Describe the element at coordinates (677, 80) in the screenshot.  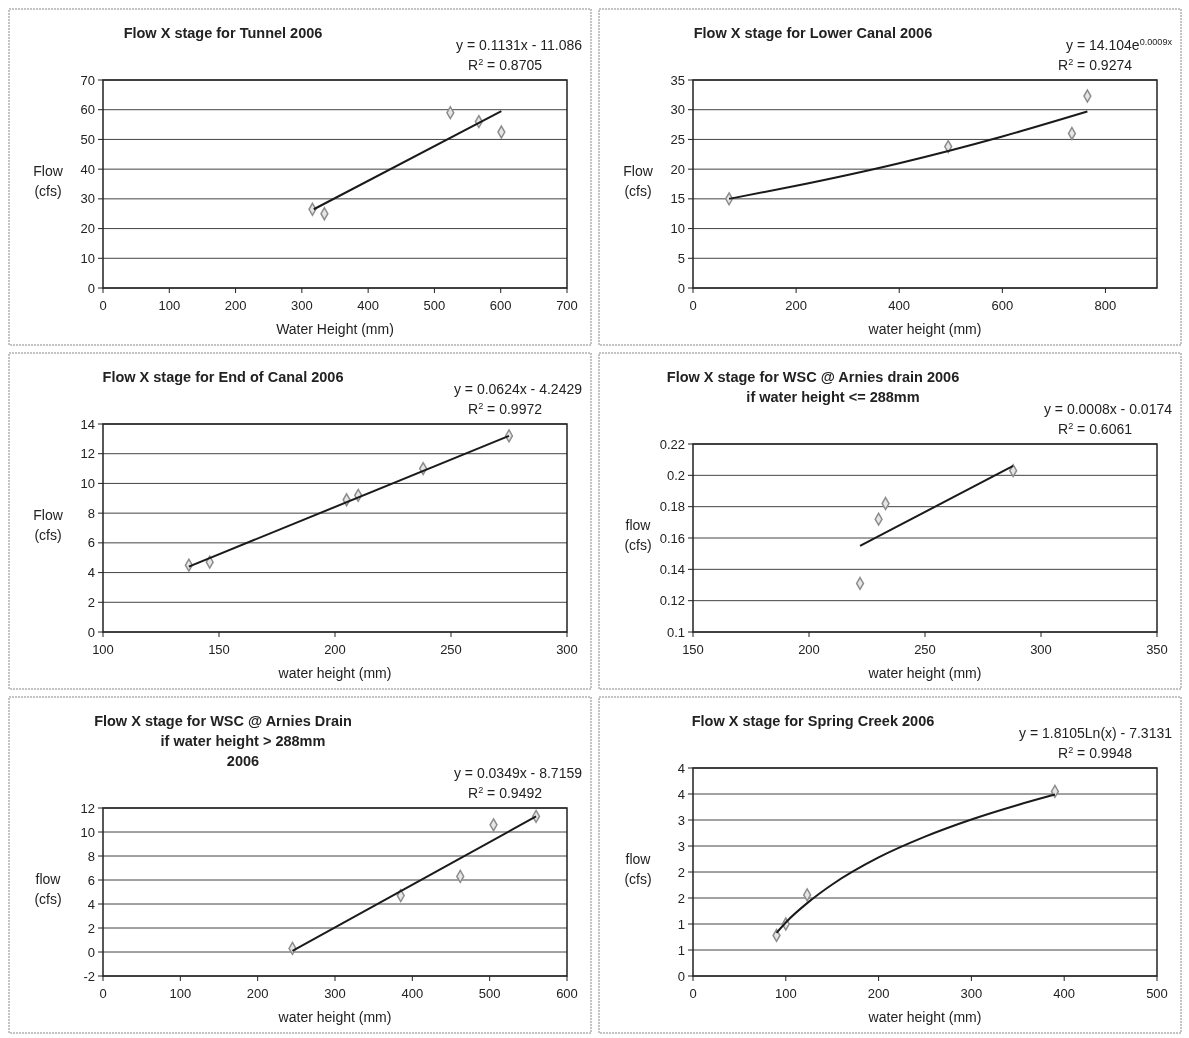
I see `y-tick-label: 35` at that location.